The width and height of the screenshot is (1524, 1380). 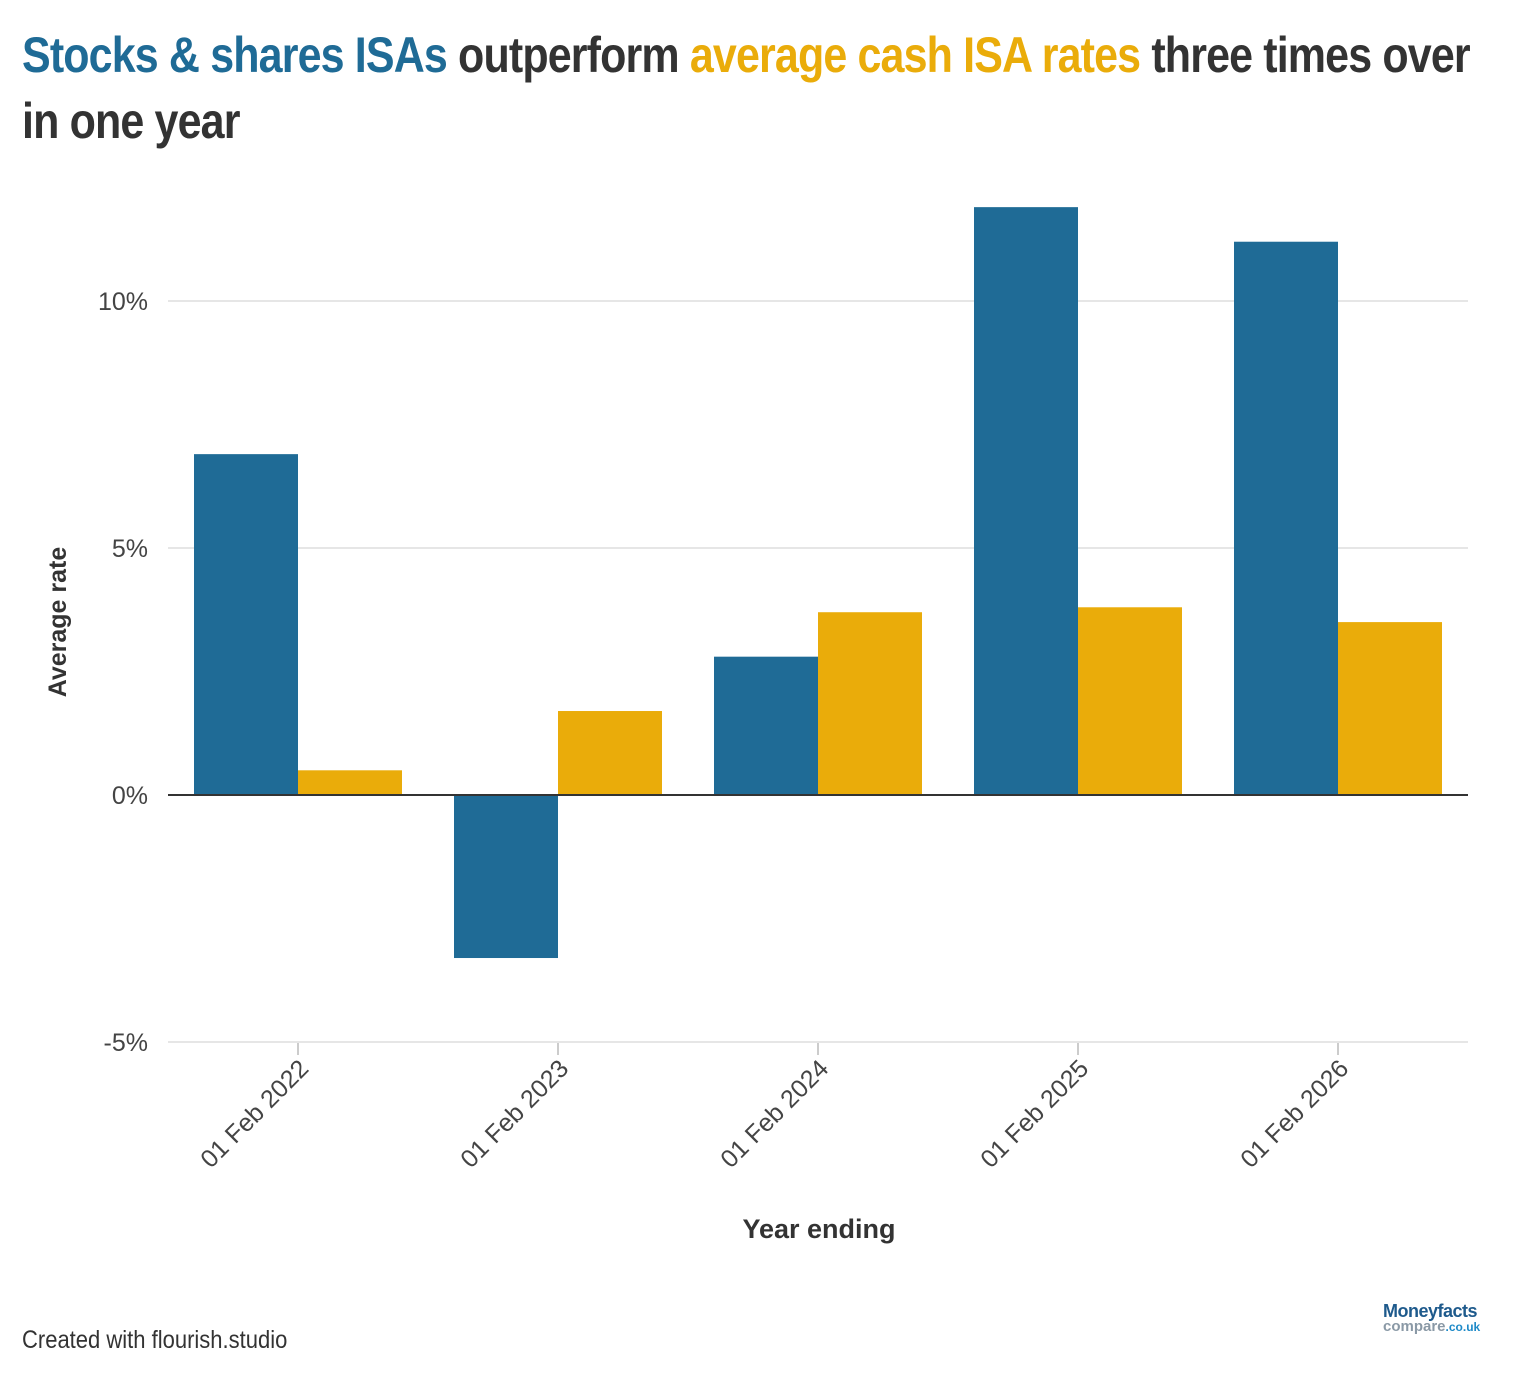 I want to click on title-cash: average cash ISA rates, so click(x=915, y=55).